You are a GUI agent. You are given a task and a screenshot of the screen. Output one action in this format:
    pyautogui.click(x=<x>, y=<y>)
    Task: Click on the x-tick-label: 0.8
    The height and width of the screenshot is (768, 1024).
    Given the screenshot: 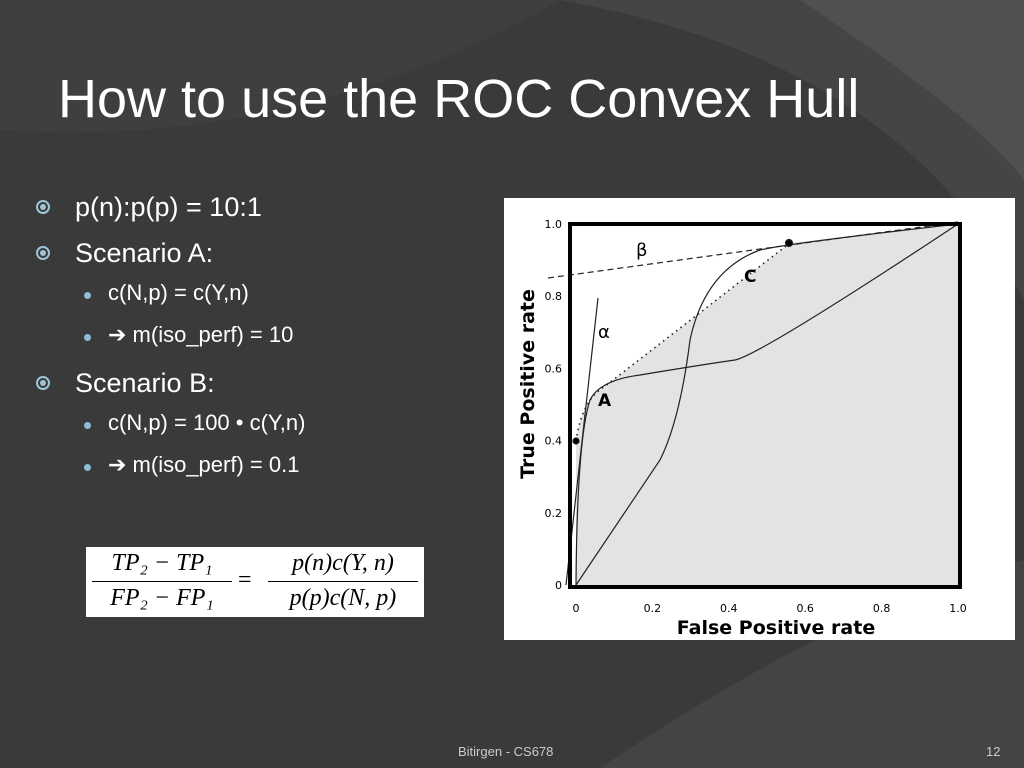 What is the action you would take?
    pyautogui.click(x=882, y=608)
    